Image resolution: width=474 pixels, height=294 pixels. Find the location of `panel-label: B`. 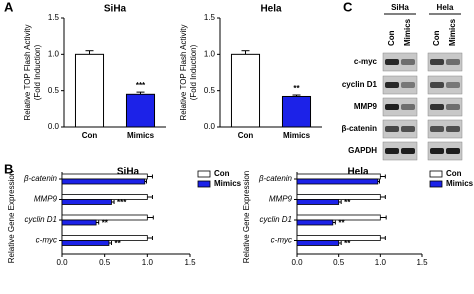

panel-label: B is located at coordinates (8, 168).